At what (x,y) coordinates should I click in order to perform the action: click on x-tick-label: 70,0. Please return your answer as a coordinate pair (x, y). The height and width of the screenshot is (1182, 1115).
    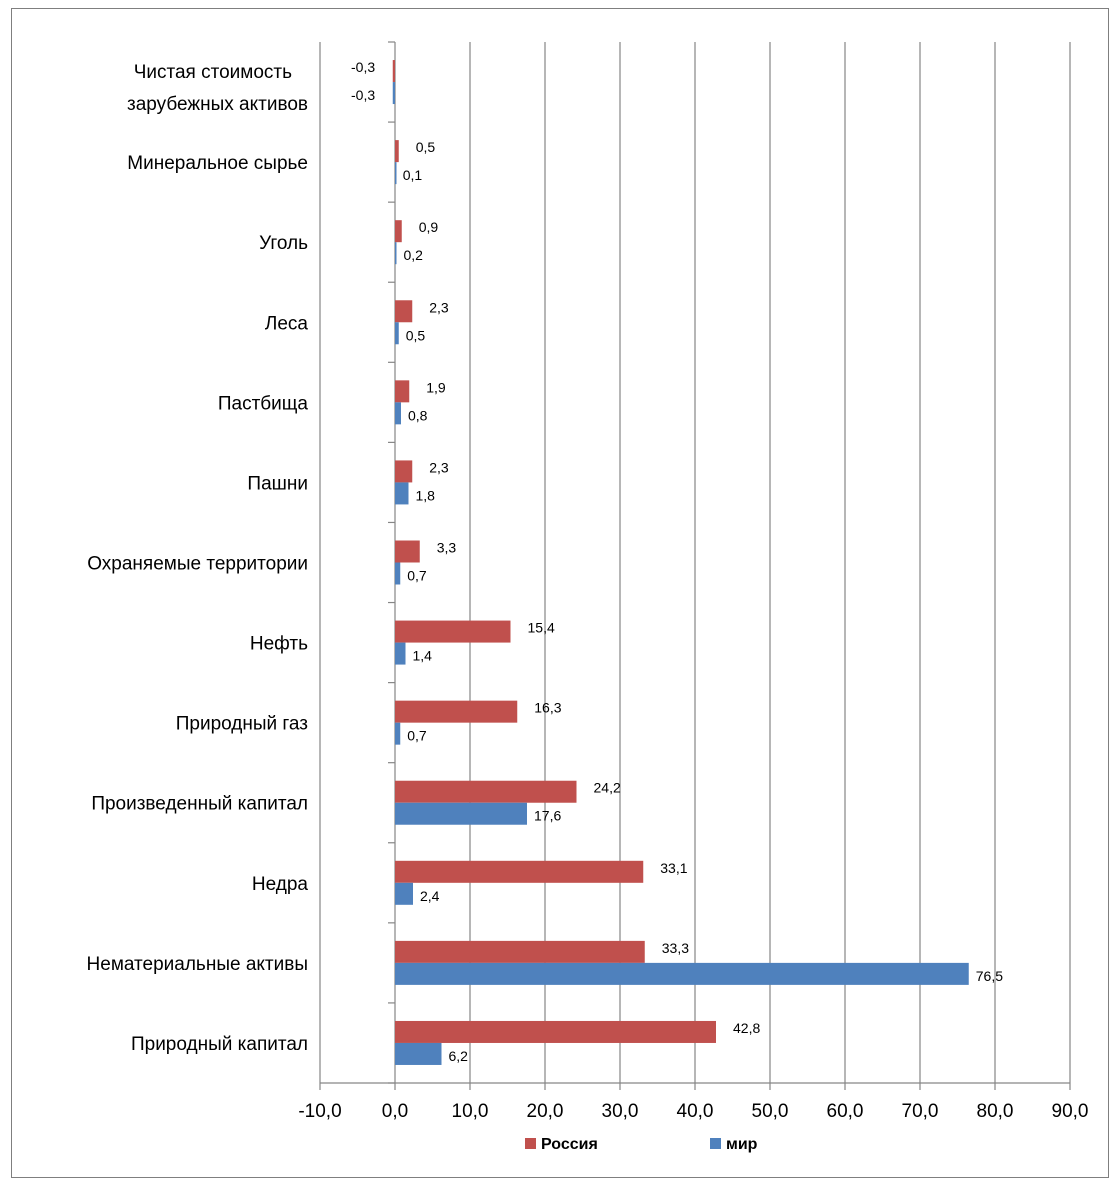
    Looking at the image, I should click on (920, 1111).